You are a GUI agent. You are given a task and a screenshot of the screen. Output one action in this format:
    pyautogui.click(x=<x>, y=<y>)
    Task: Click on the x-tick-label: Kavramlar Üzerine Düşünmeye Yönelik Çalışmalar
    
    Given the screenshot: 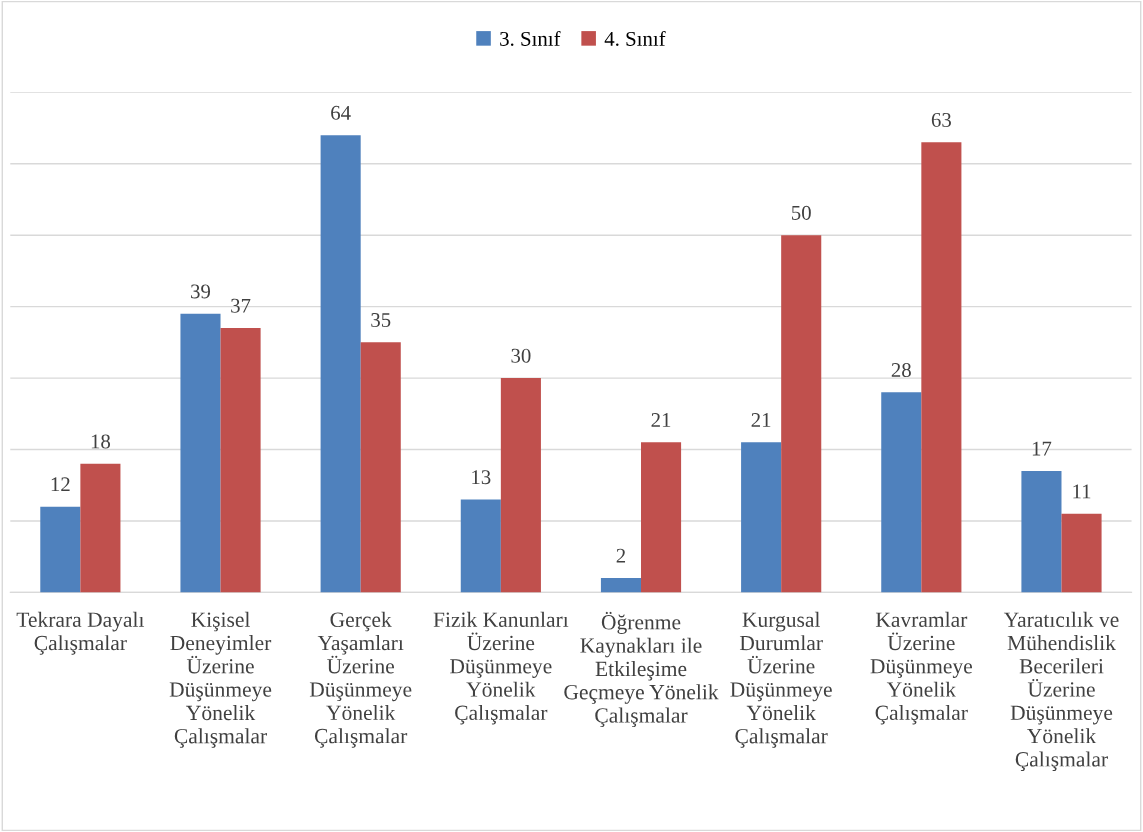 What is the action you would take?
    pyautogui.click(x=921, y=668)
    